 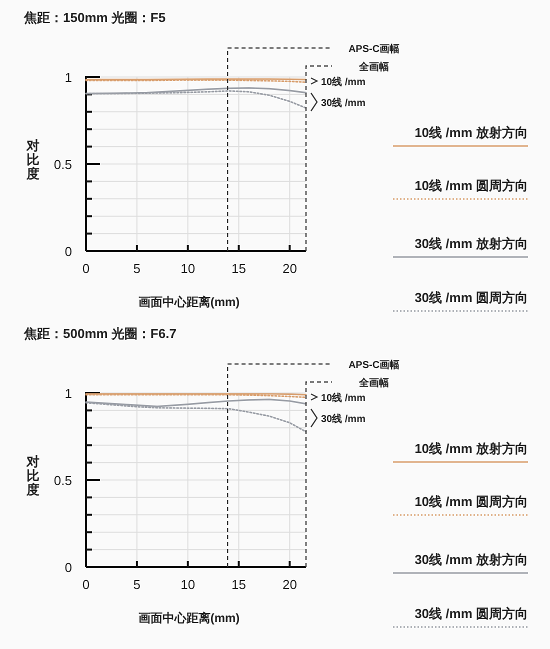 I want to click on chart-title: 焦距：150mm 光圈：F5, so click(x=94, y=17).